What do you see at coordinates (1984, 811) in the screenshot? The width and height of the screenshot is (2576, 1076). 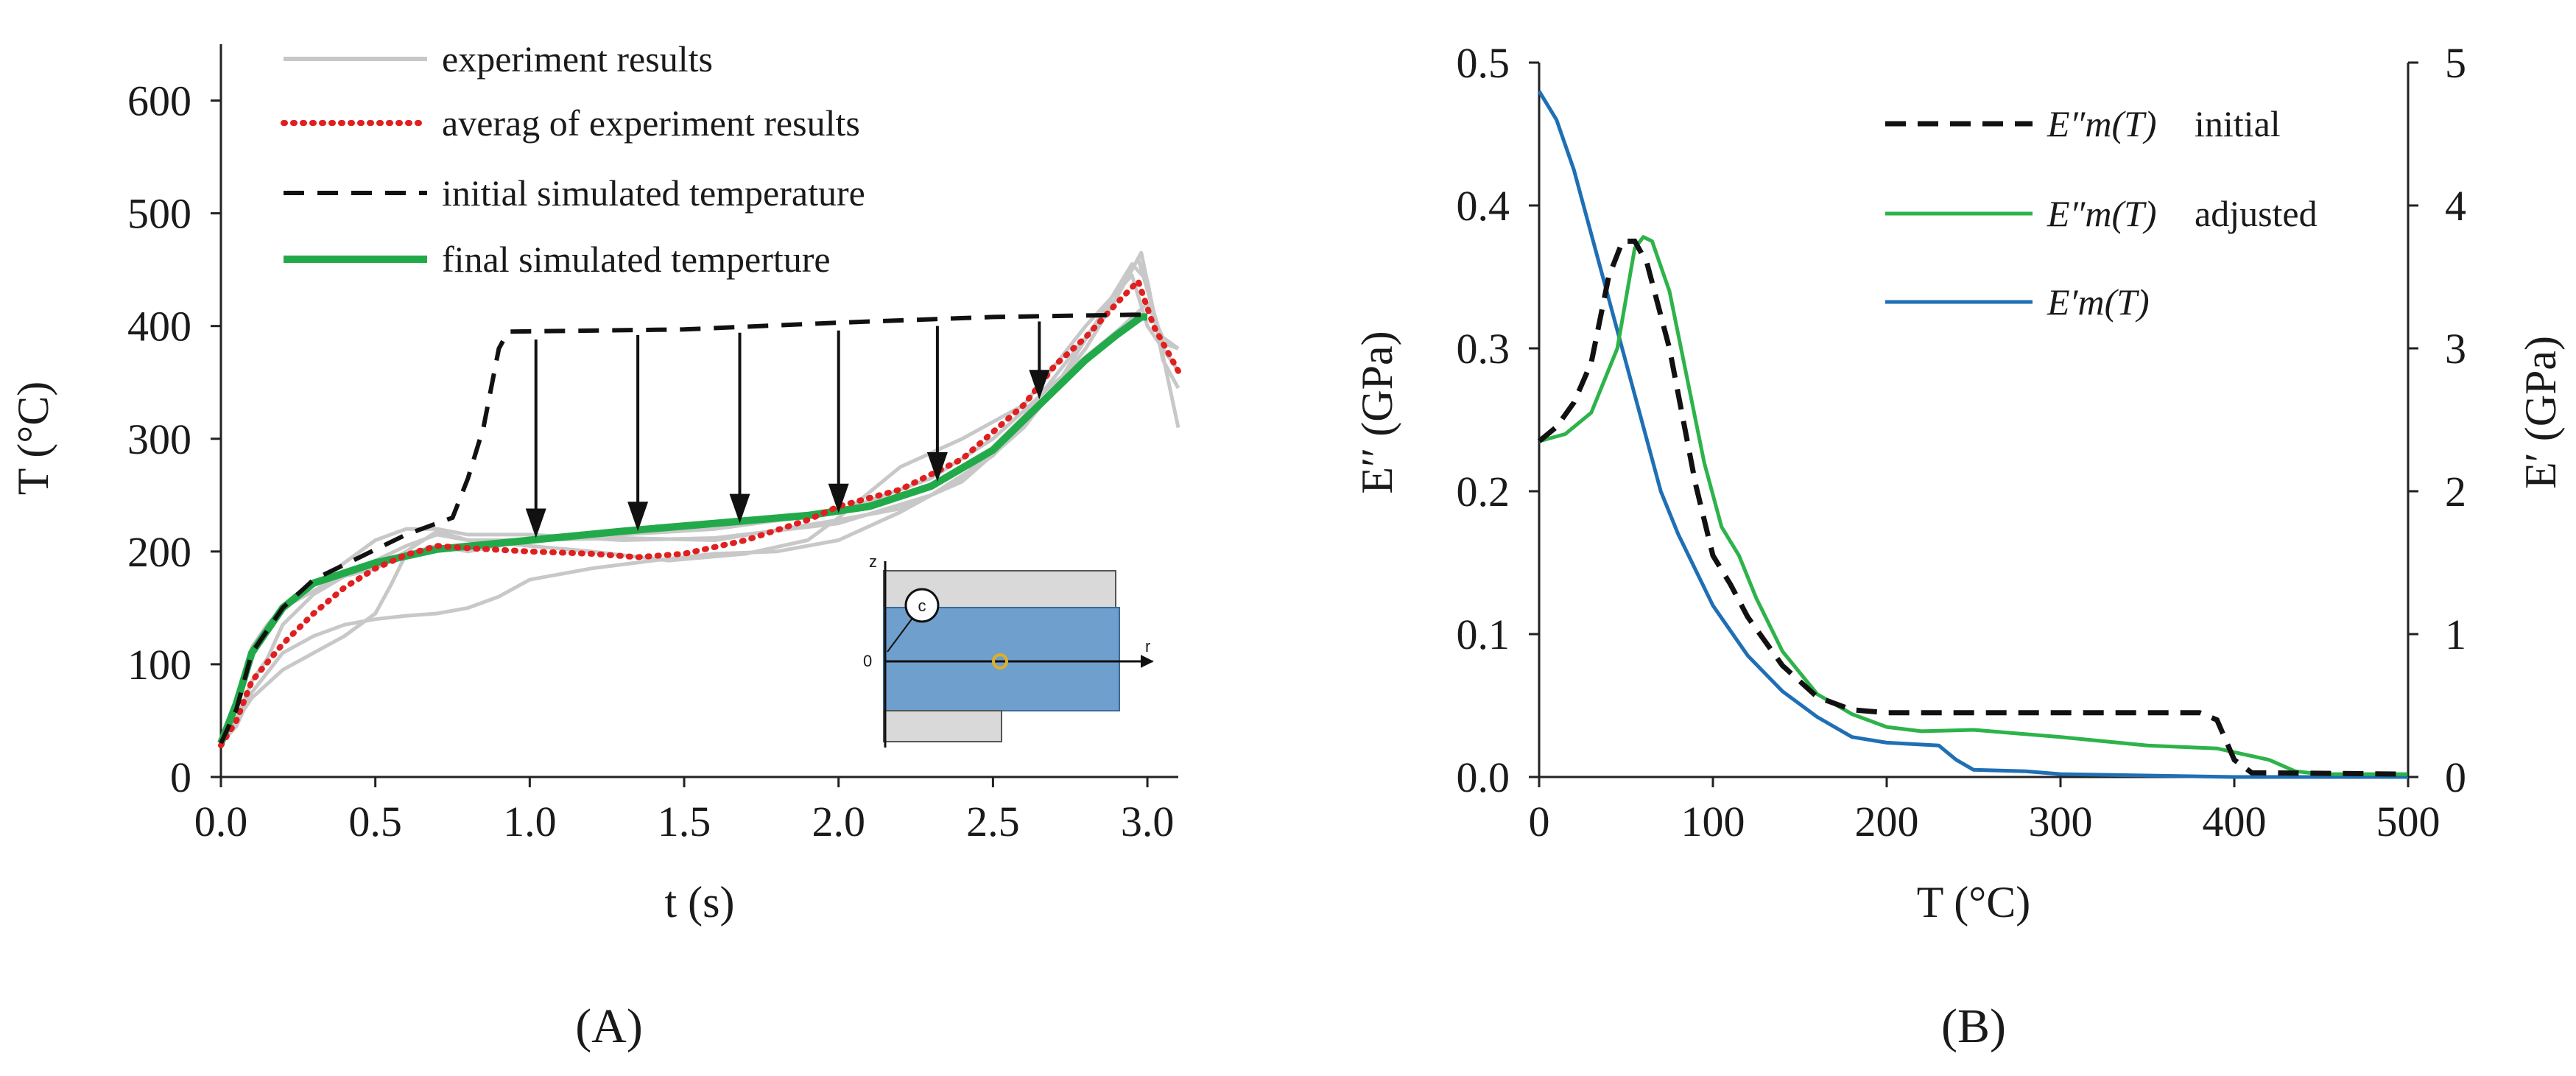 I see `panel-b-x-ticks: 0 100 200 300 400 500` at bounding box center [1984, 811].